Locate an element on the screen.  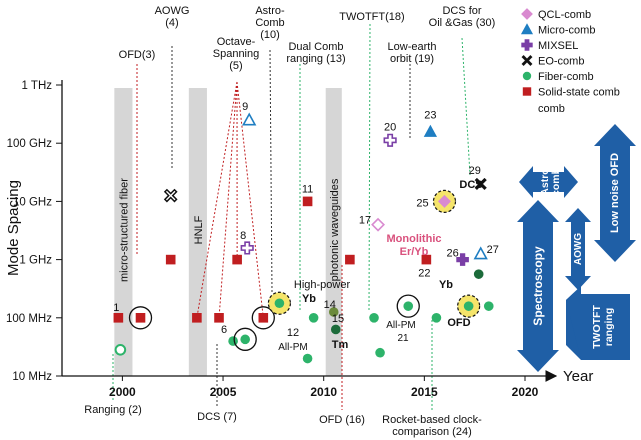
annotation-line: DCS is located at coordinates (470, 185).